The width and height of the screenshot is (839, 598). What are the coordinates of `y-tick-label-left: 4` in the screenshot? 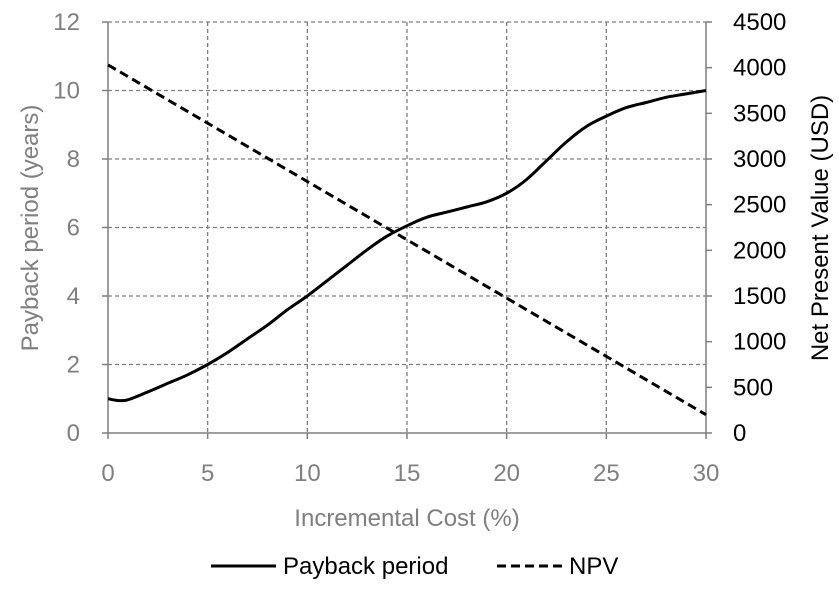 It's located at (73, 296).